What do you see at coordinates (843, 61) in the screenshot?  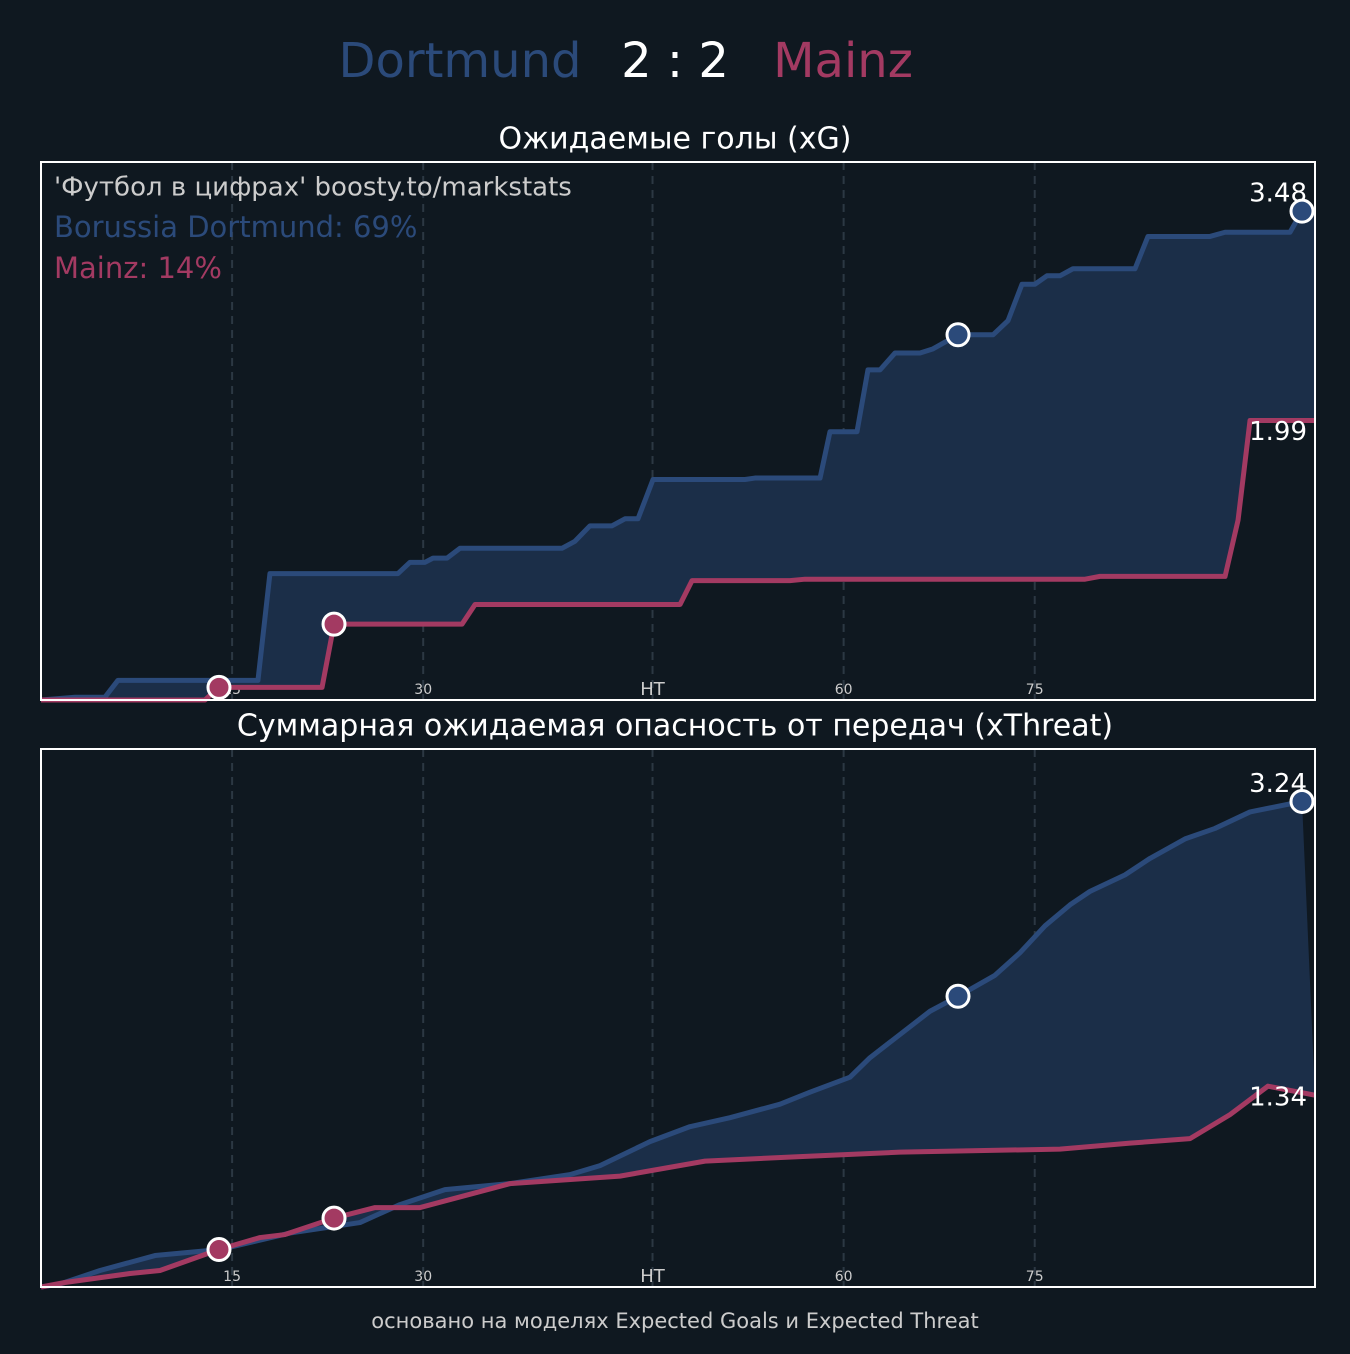 I see `away-team: Mainz` at bounding box center [843, 61].